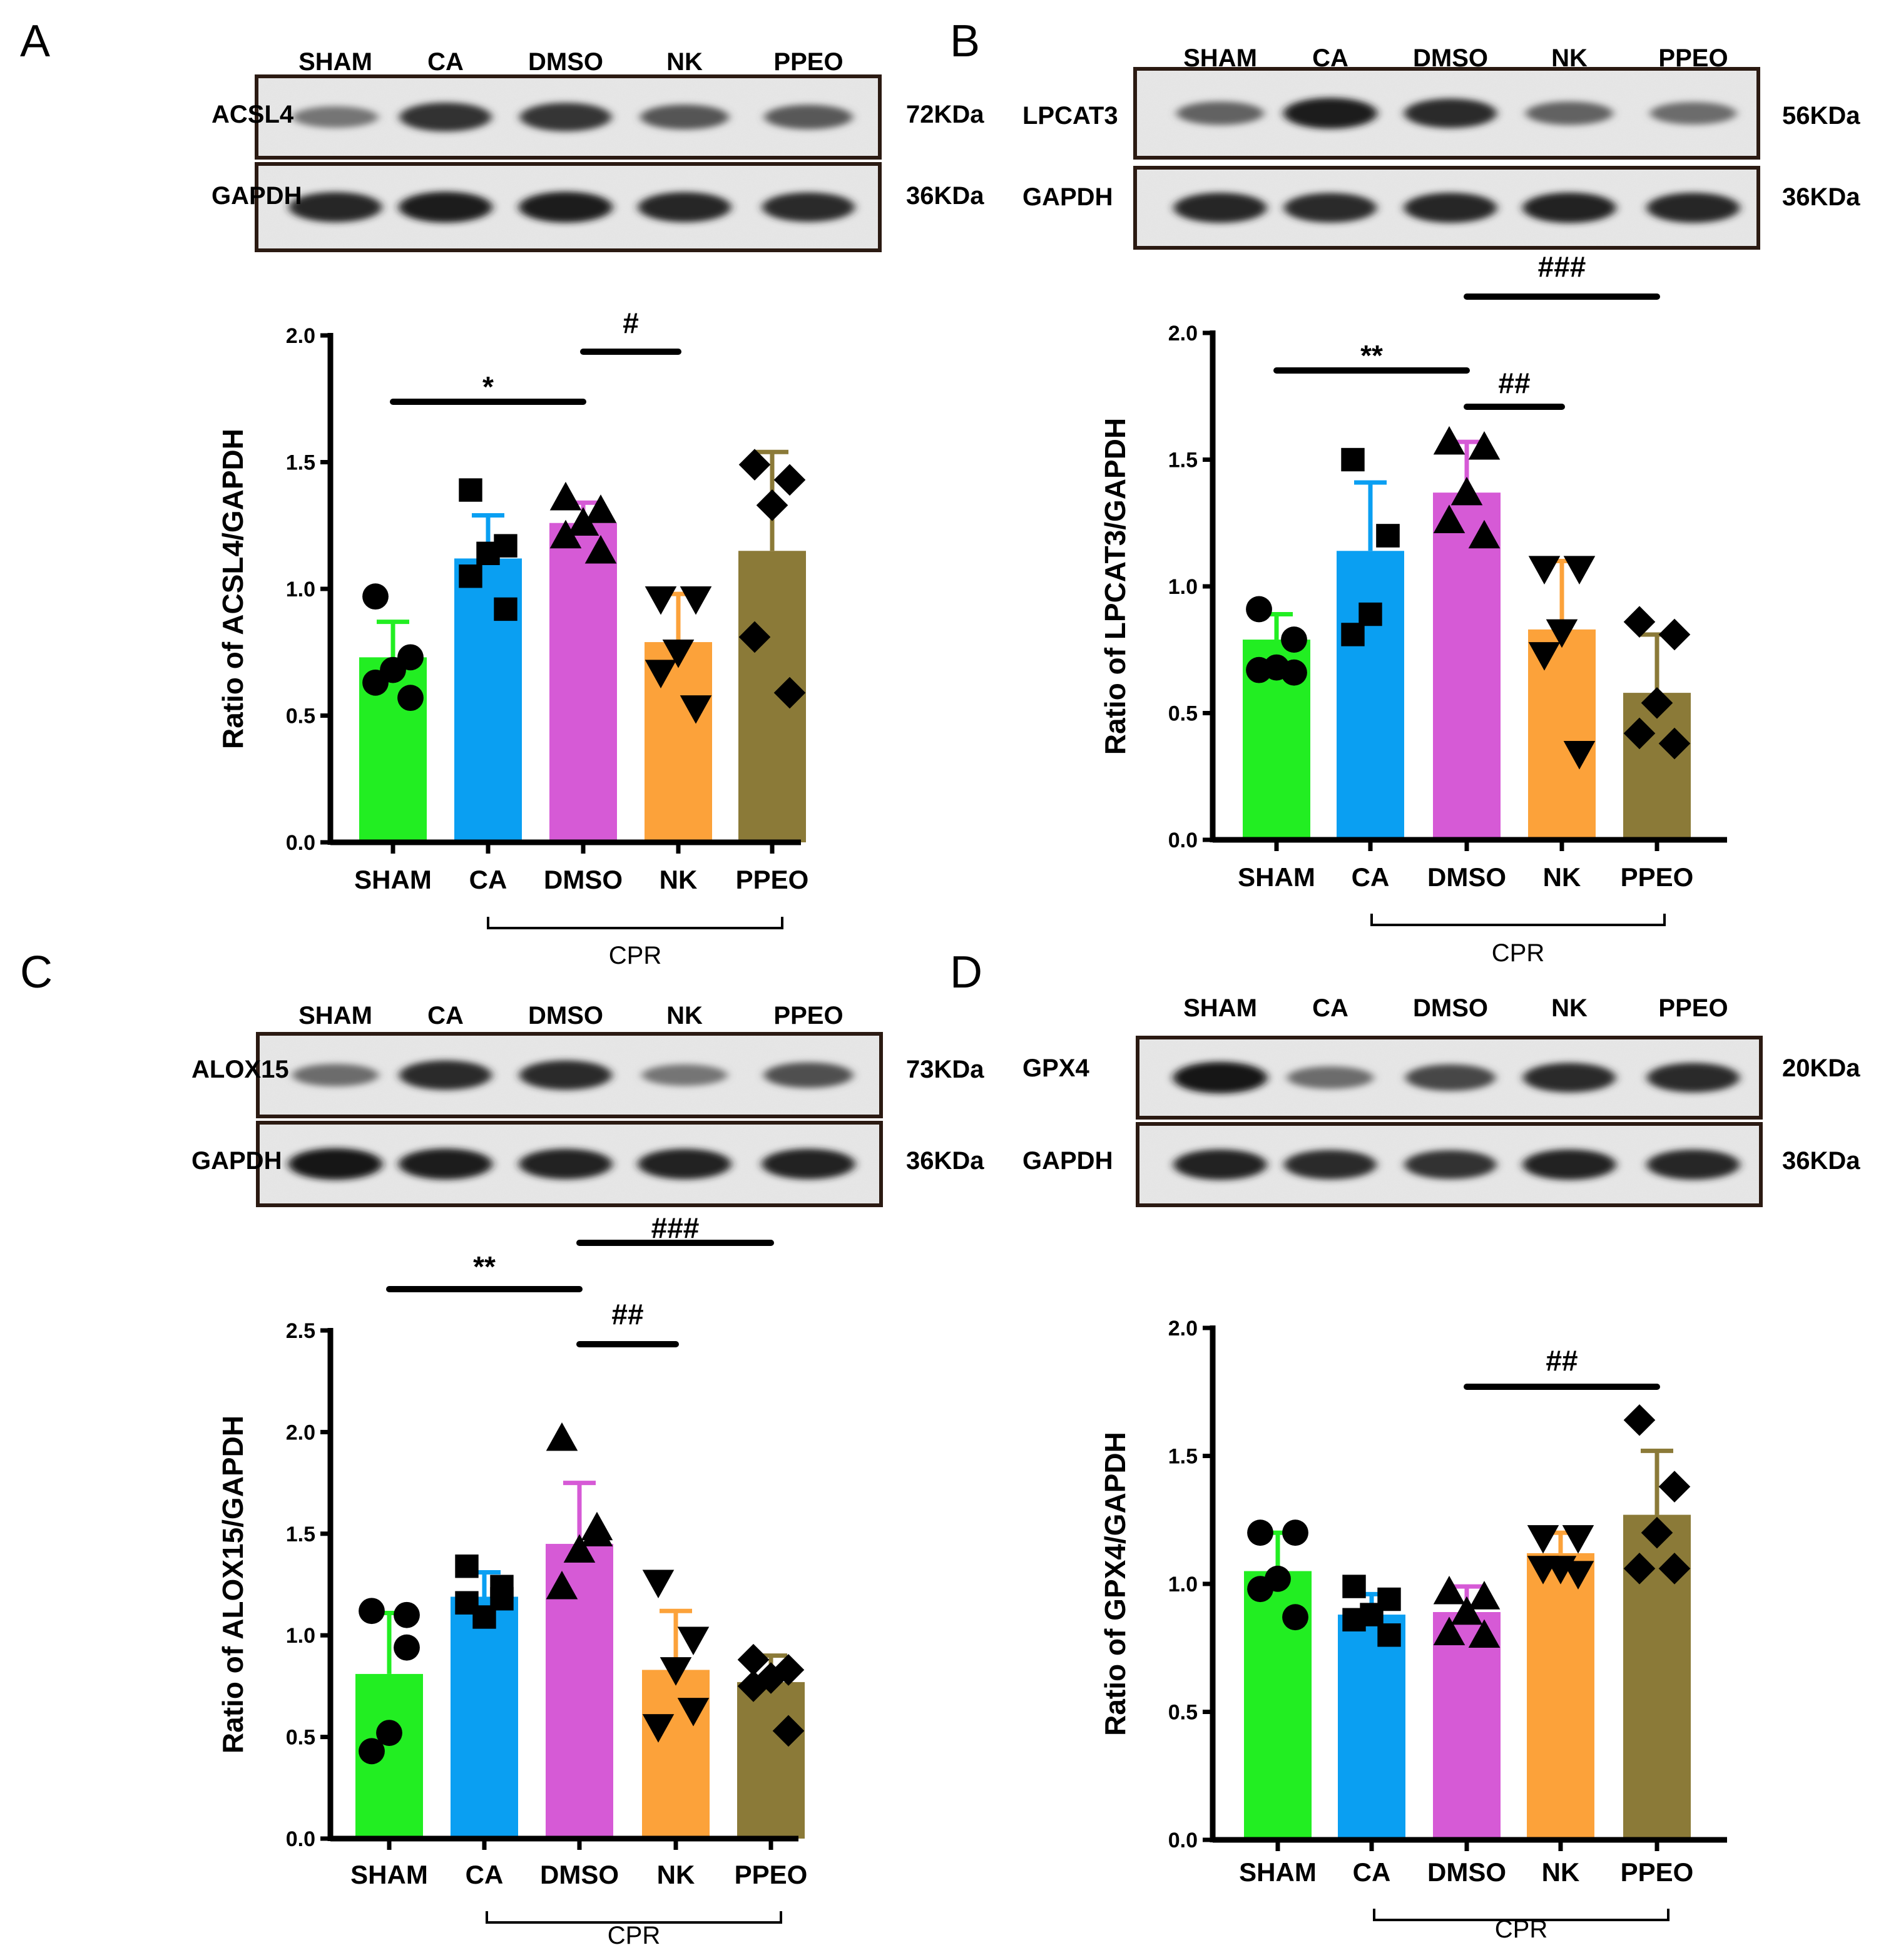 The width and height of the screenshot is (1886, 1960). What do you see at coordinates (240, 1069) in the screenshot?
I see `blot-protein-label: ALOX15` at bounding box center [240, 1069].